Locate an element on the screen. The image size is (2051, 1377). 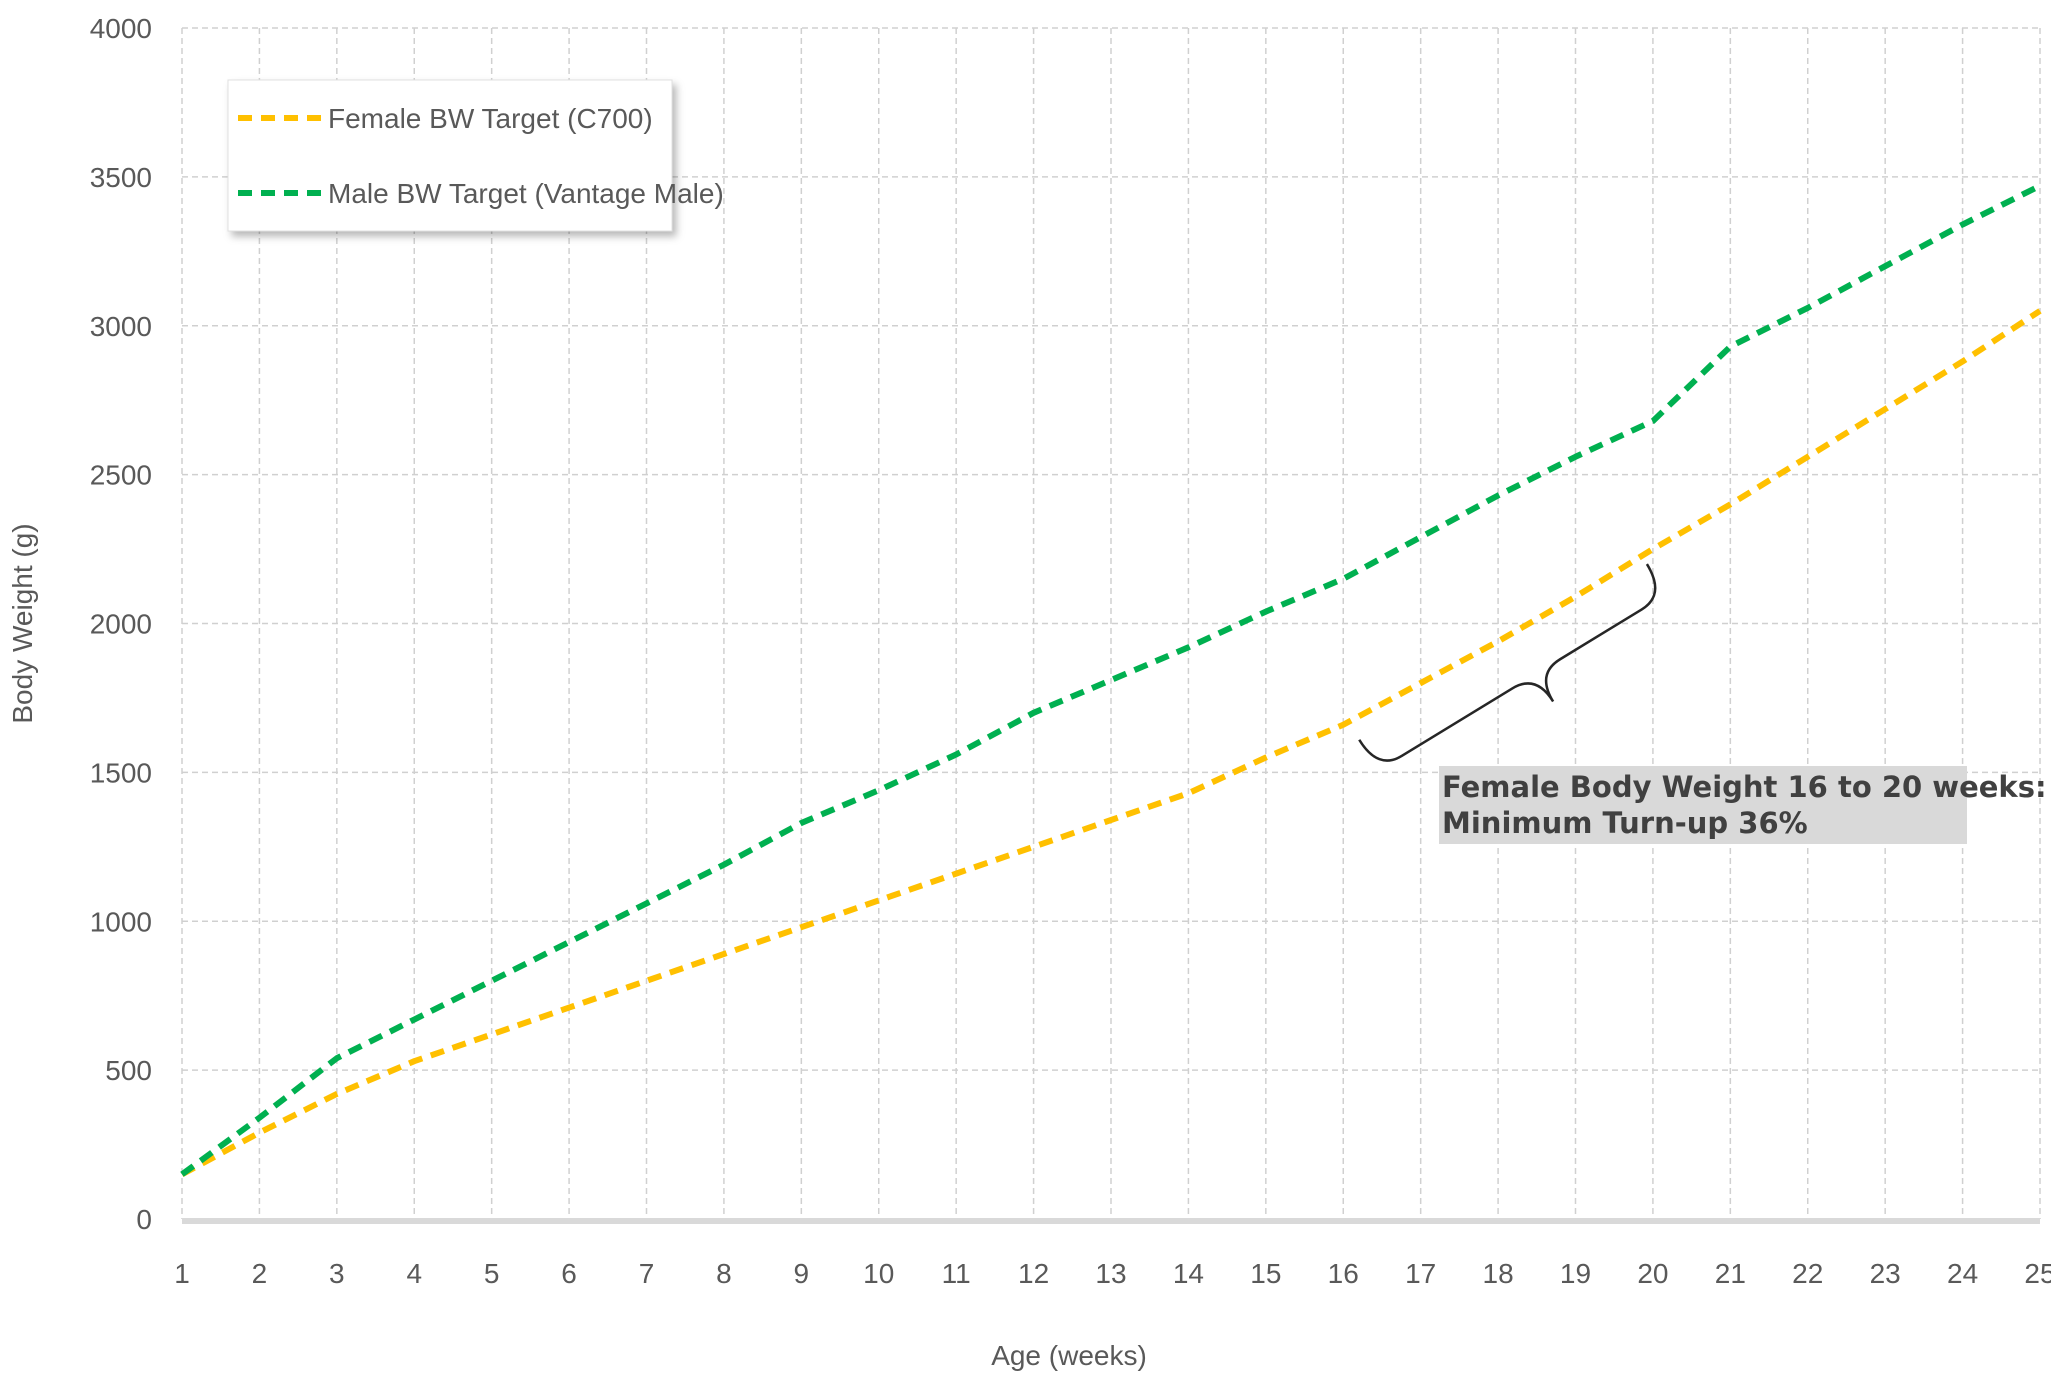
x-tick-label: 15 is located at coordinates (1265, 1273).